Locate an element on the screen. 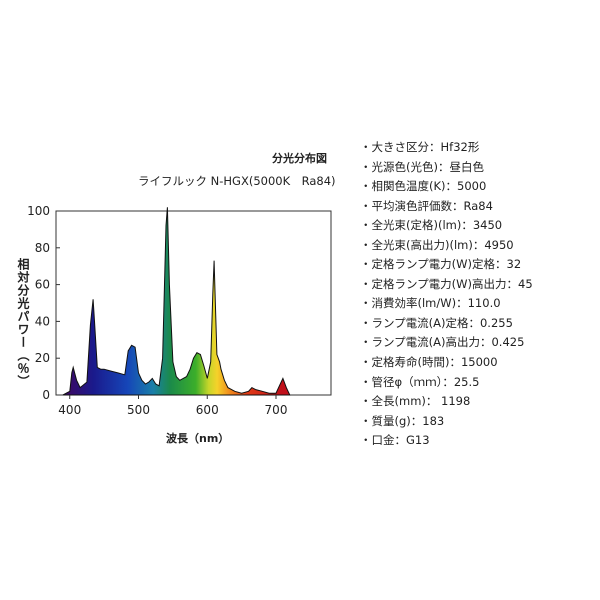 This screenshot has width=600, height=600. y-tick-label: 60 is located at coordinates (42, 285).